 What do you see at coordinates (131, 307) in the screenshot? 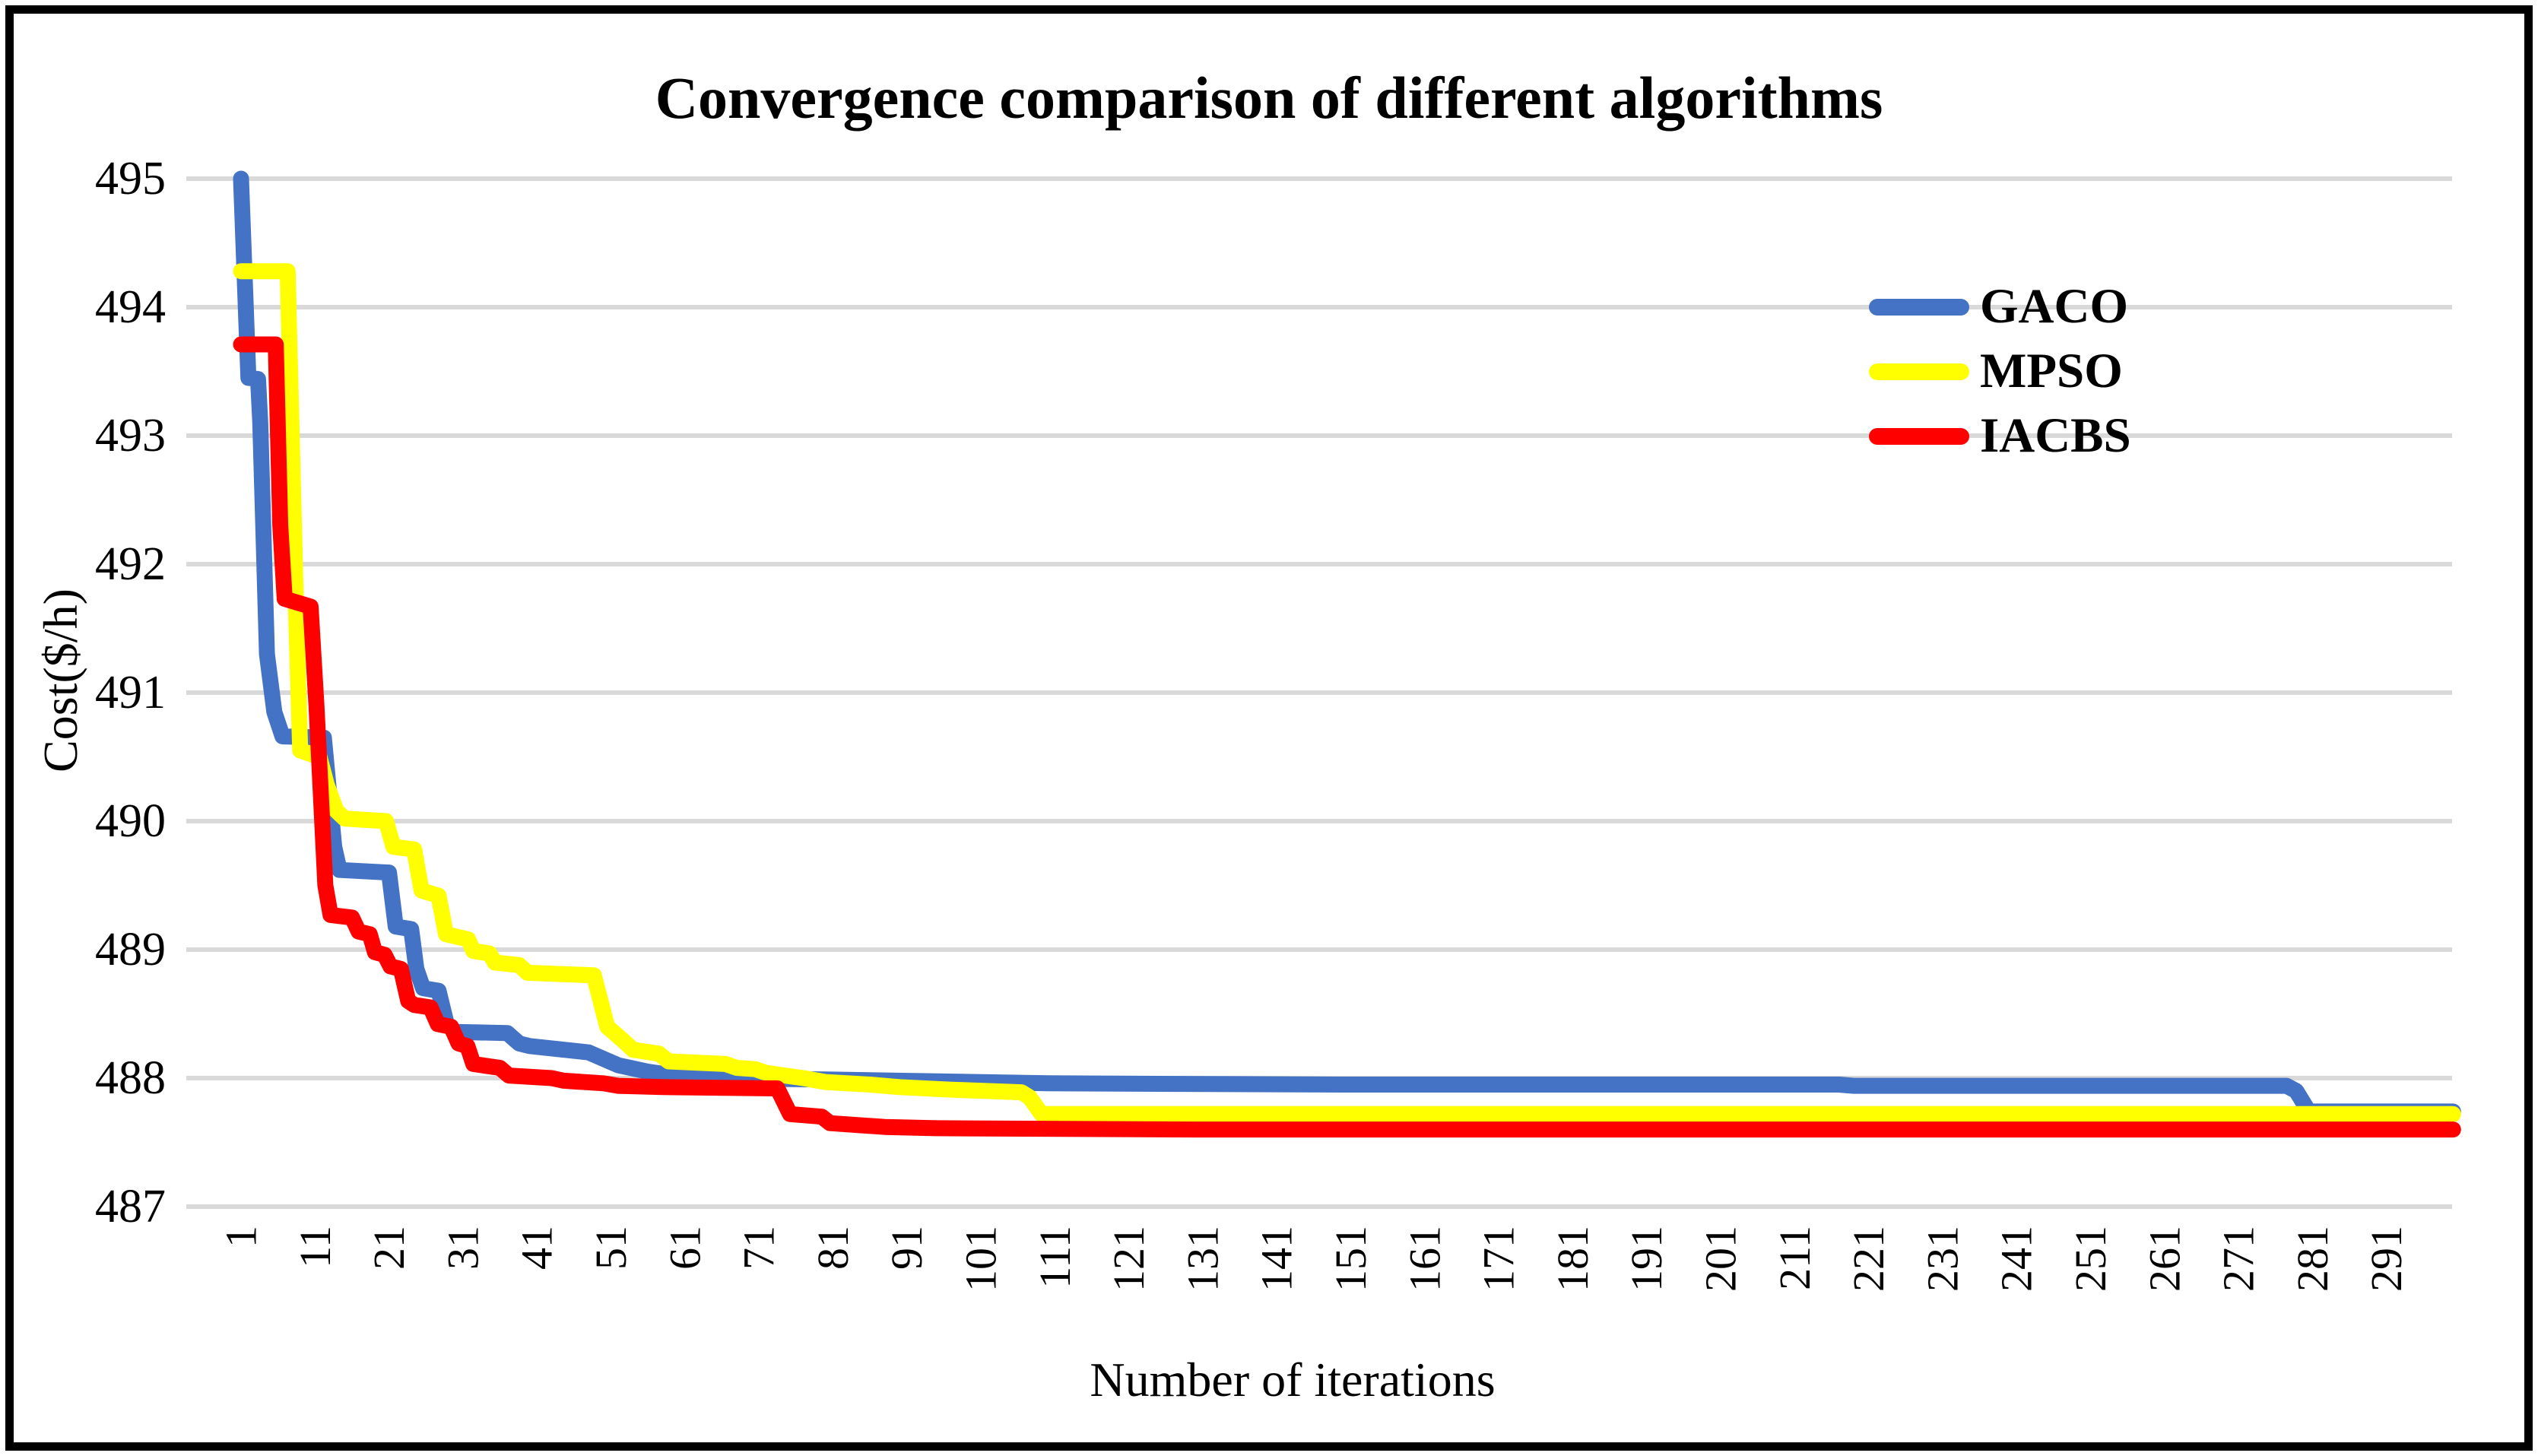
I see `y-tick-label: 494` at bounding box center [131, 307].